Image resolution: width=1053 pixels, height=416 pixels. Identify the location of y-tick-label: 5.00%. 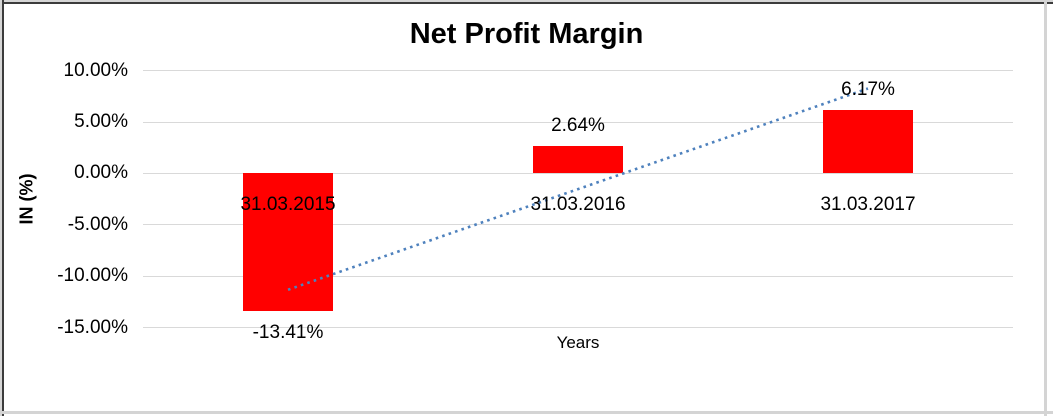
(101, 121).